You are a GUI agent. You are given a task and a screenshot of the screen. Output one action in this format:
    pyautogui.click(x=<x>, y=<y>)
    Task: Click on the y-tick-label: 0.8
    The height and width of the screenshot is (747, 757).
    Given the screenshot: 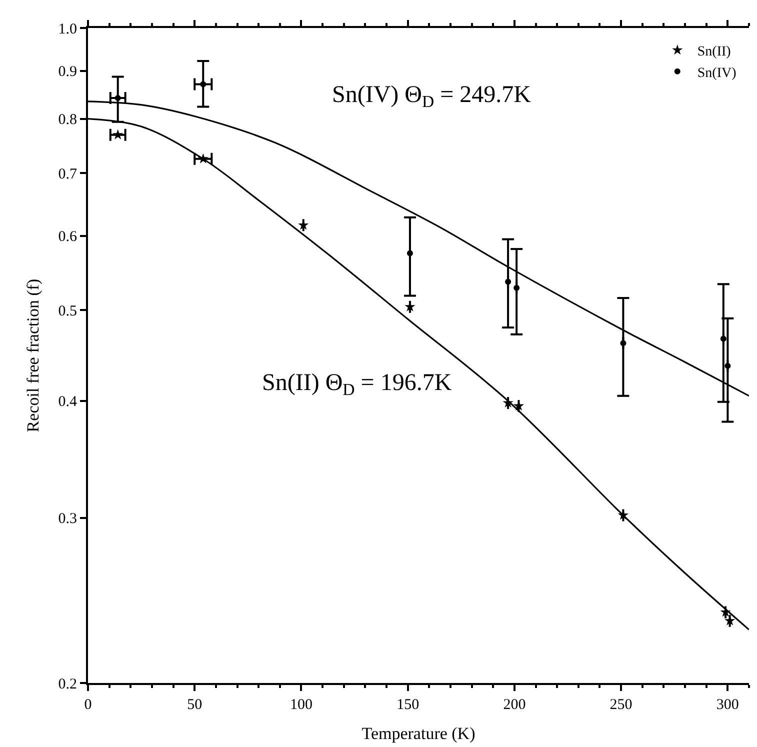 What is the action you would take?
    pyautogui.click(x=67, y=120)
    